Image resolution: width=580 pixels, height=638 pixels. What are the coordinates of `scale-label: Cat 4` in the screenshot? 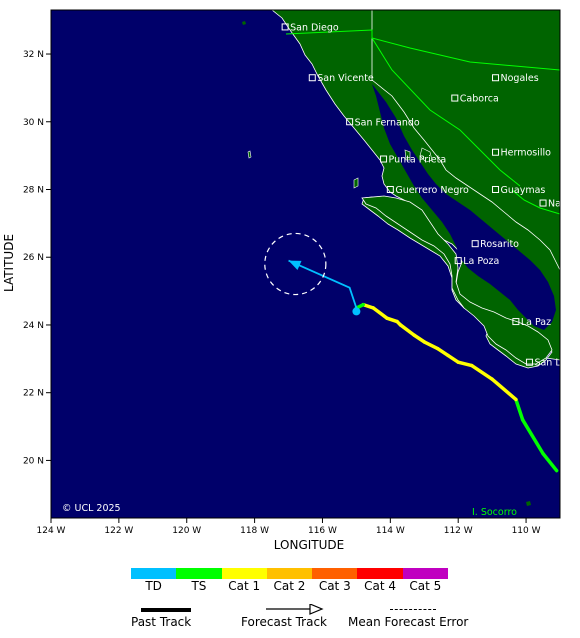 It's located at (380, 586).